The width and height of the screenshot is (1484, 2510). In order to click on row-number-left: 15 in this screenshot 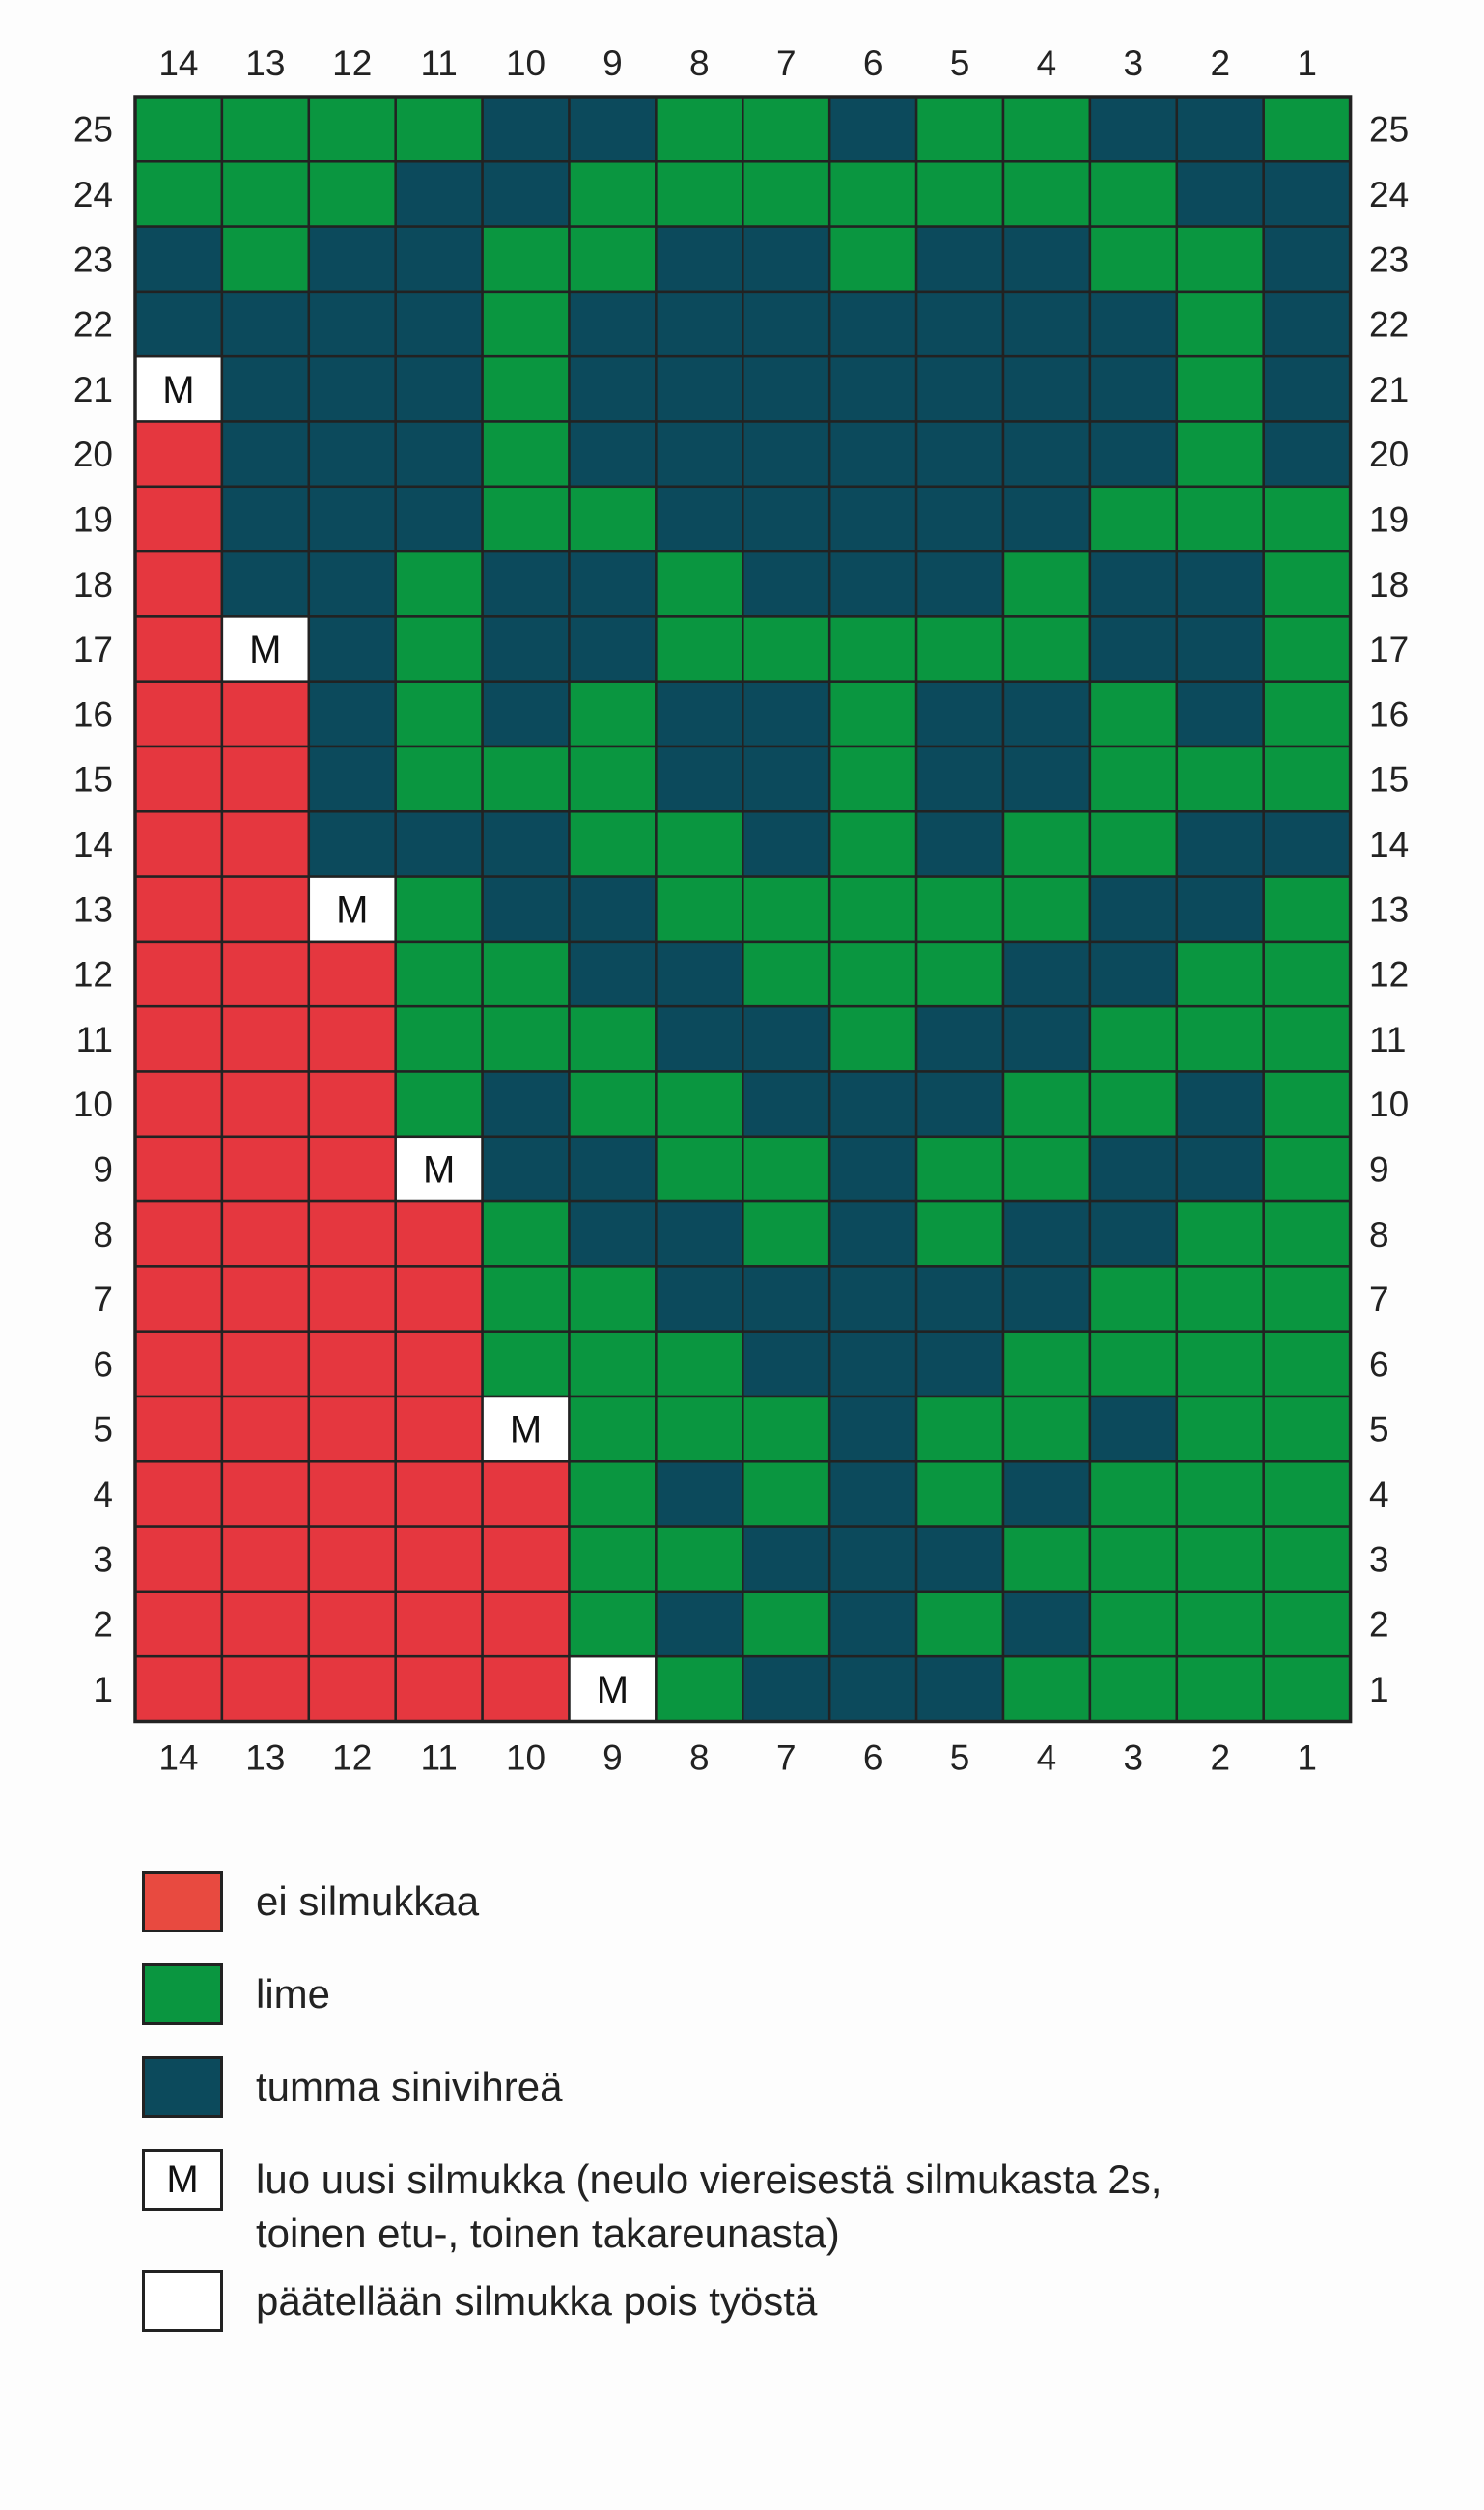, I will do `click(93, 780)`.